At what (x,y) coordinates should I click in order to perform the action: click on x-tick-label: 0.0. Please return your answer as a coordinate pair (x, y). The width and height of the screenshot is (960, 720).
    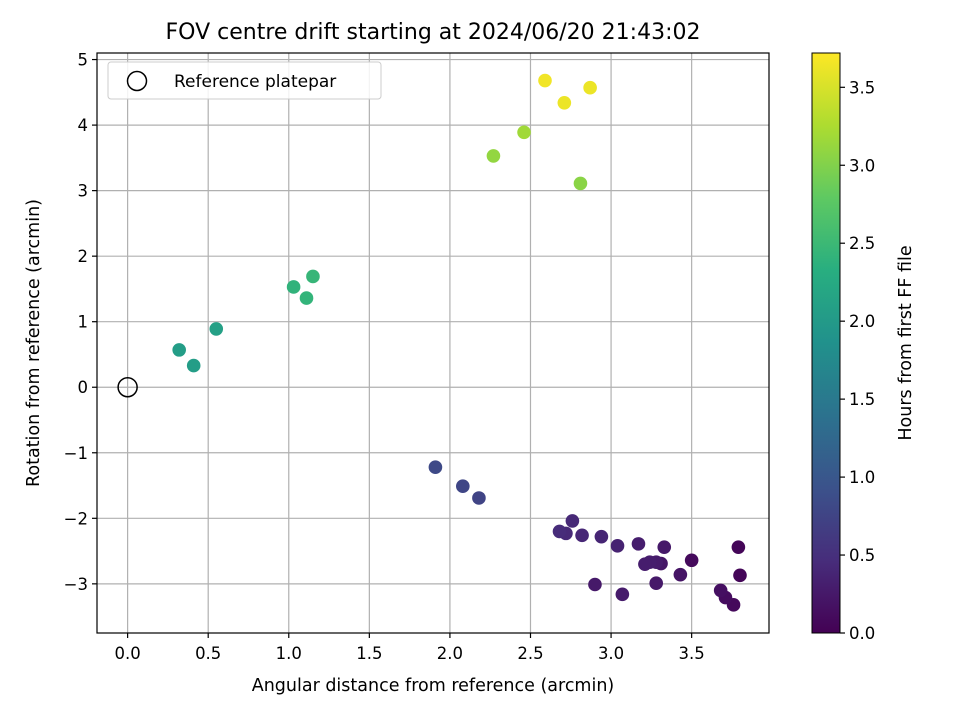
    Looking at the image, I should click on (127, 653).